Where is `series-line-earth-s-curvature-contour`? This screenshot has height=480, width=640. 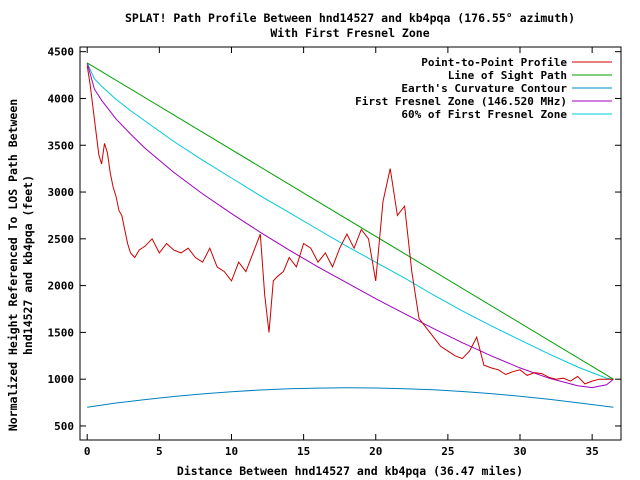 series-line-earth-s-curvature-contour is located at coordinates (350, 397).